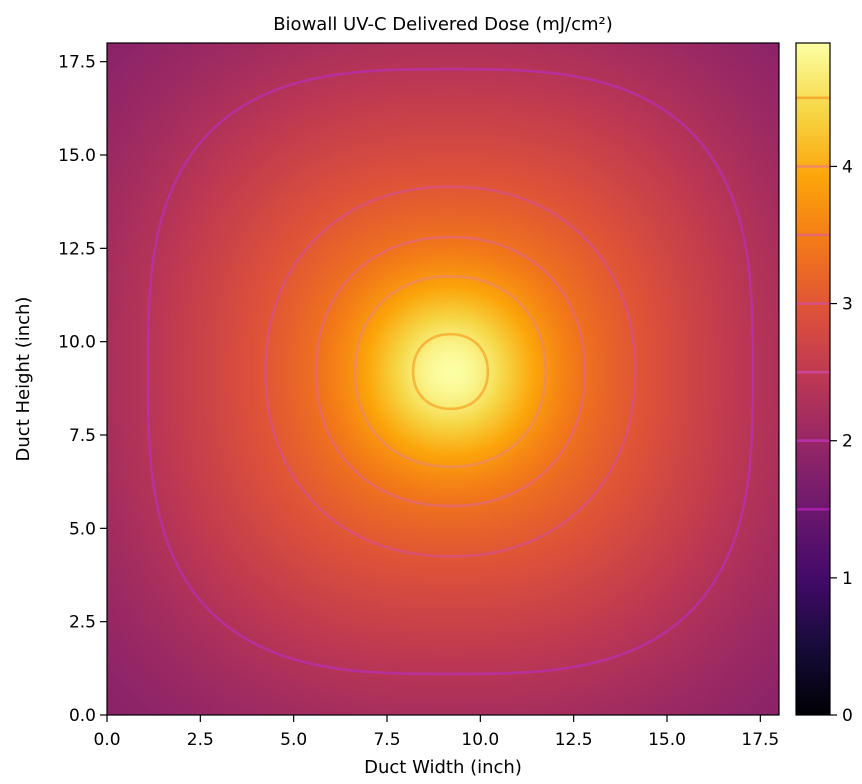  What do you see at coordinates (480, 740) in the screenshot?
I see `x-tick-label: 10.0` at bounding box center [480, 740].